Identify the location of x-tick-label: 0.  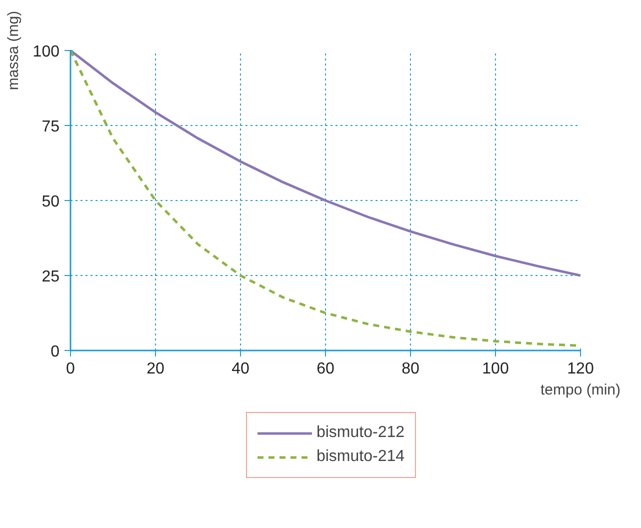
(71, 369).